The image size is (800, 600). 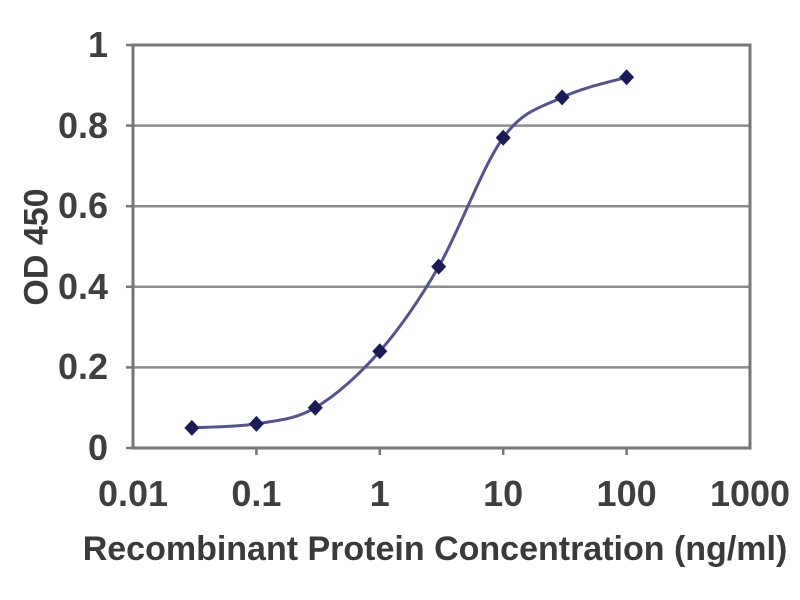 What do you see at coordinates (82, 367) in the screenshot?
I see `y-tick-label: 0.2` at bounding box center [82, 367].